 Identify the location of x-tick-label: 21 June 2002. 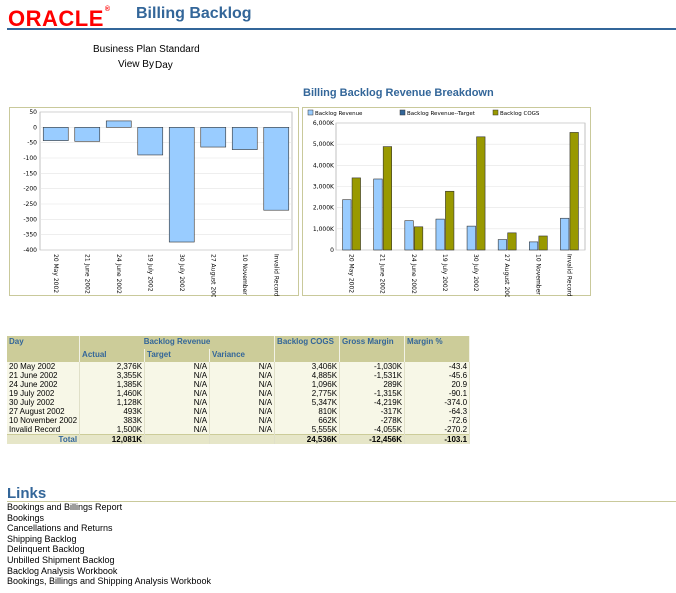
(86, 274).